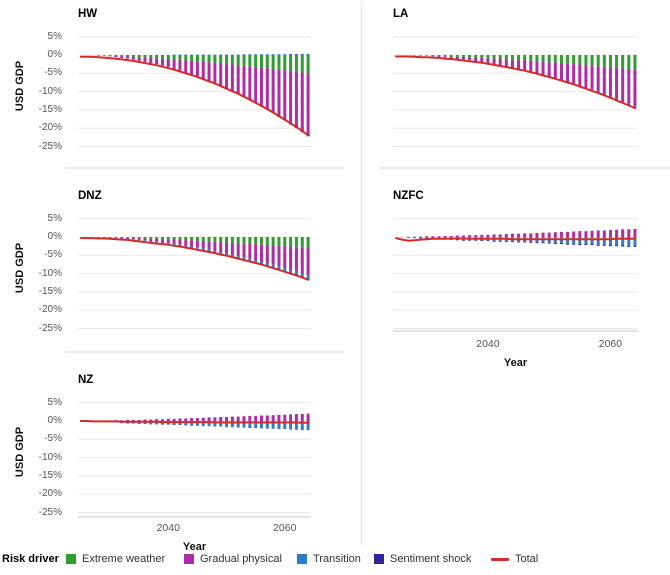 The height and width of the screenshot is (575, 670). Describe the element at coordinates (401, 14) in the screenshot. I see `panel-title-la: LA` at that location.